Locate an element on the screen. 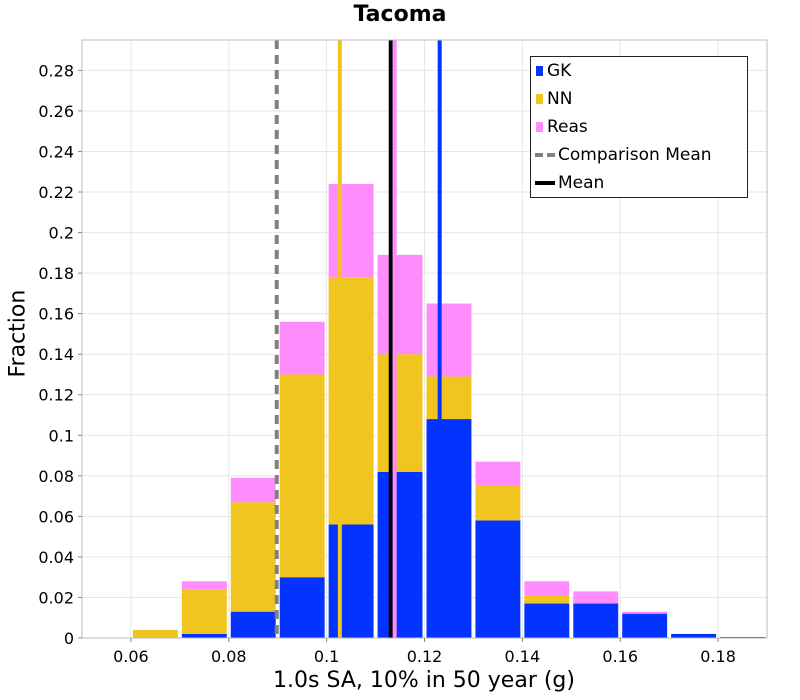  y-tick-label: 0 is located at coordinates (69, 638).